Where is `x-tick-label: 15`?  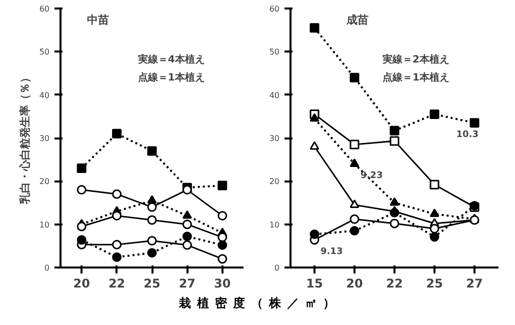 x-tick-label: 15 is located at coordinates (314, 283).